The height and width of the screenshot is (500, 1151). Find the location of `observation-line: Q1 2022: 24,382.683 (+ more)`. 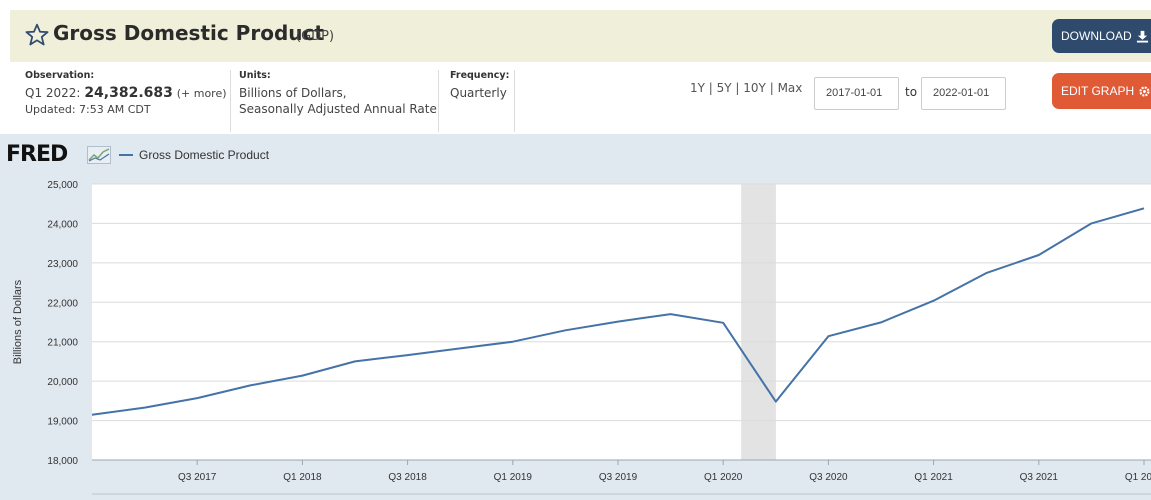

observation-line: Q1 2022: 24,382.683 (+ more) is located at coordinates (126, 93).